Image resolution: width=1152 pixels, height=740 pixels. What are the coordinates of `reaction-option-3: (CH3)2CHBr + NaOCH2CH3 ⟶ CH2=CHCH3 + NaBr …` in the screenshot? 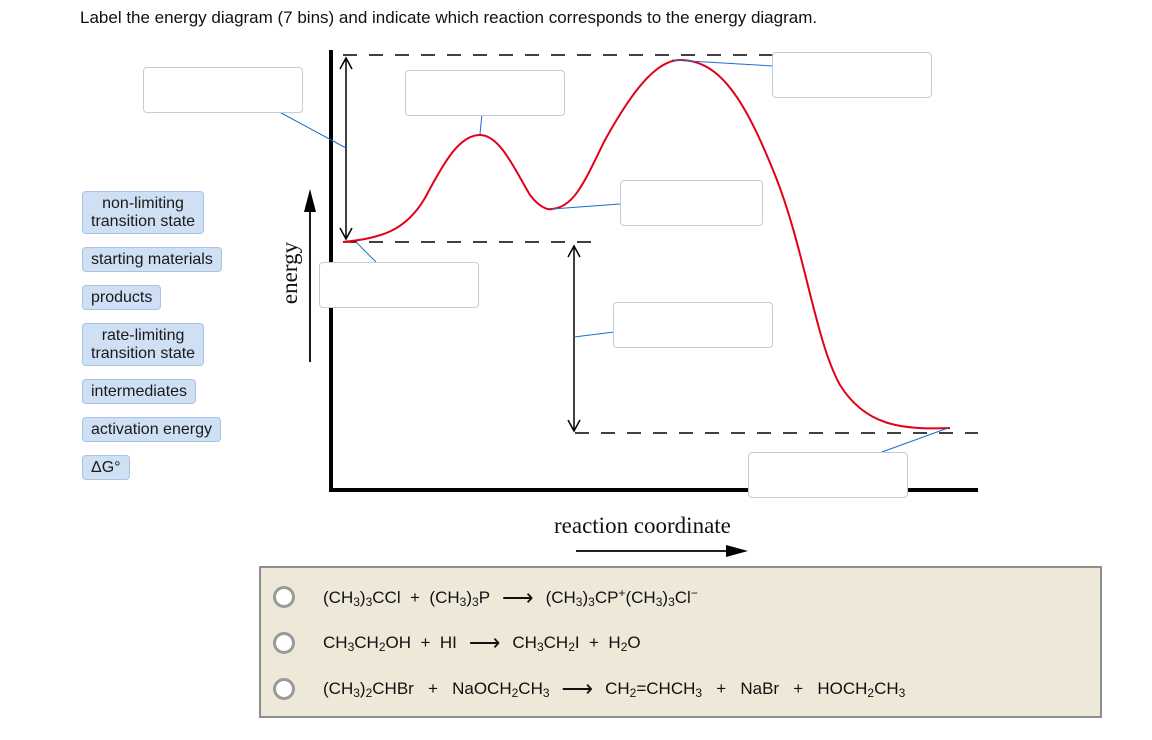 It's located at (589, 689).